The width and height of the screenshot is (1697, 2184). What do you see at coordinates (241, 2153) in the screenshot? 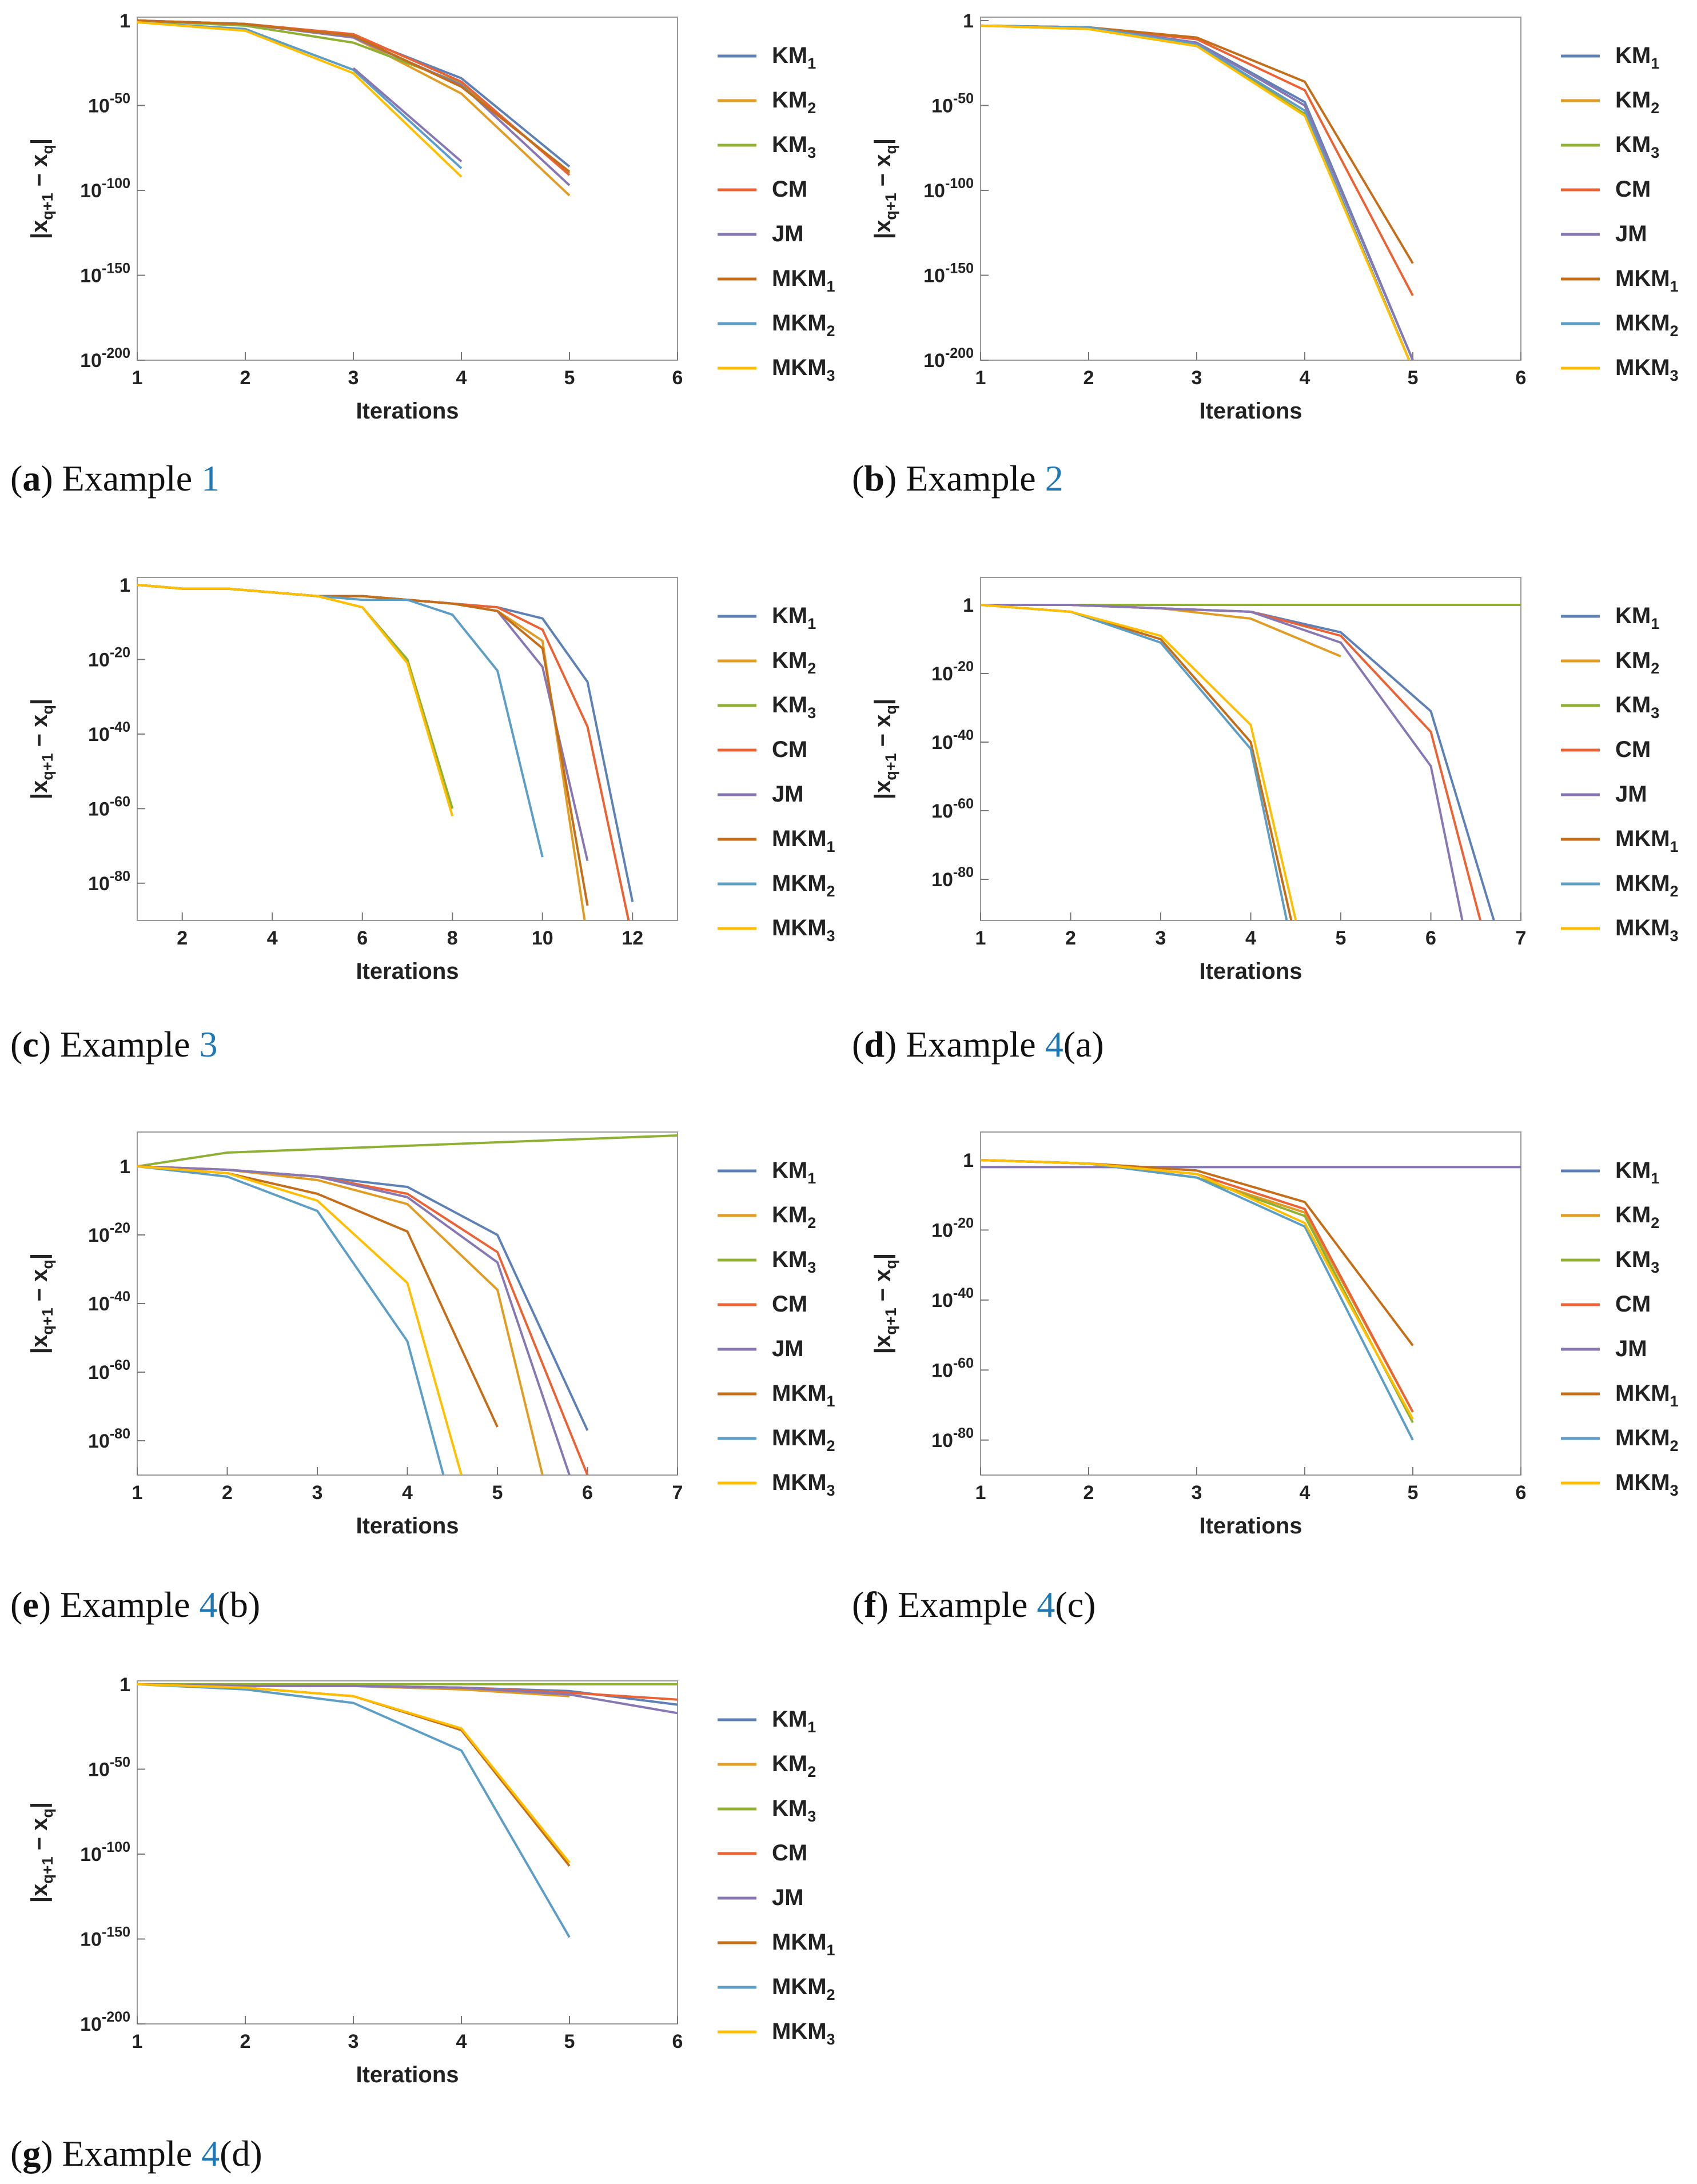
I see `caption-suffix: (d)` at bounding box center [241, 2153].